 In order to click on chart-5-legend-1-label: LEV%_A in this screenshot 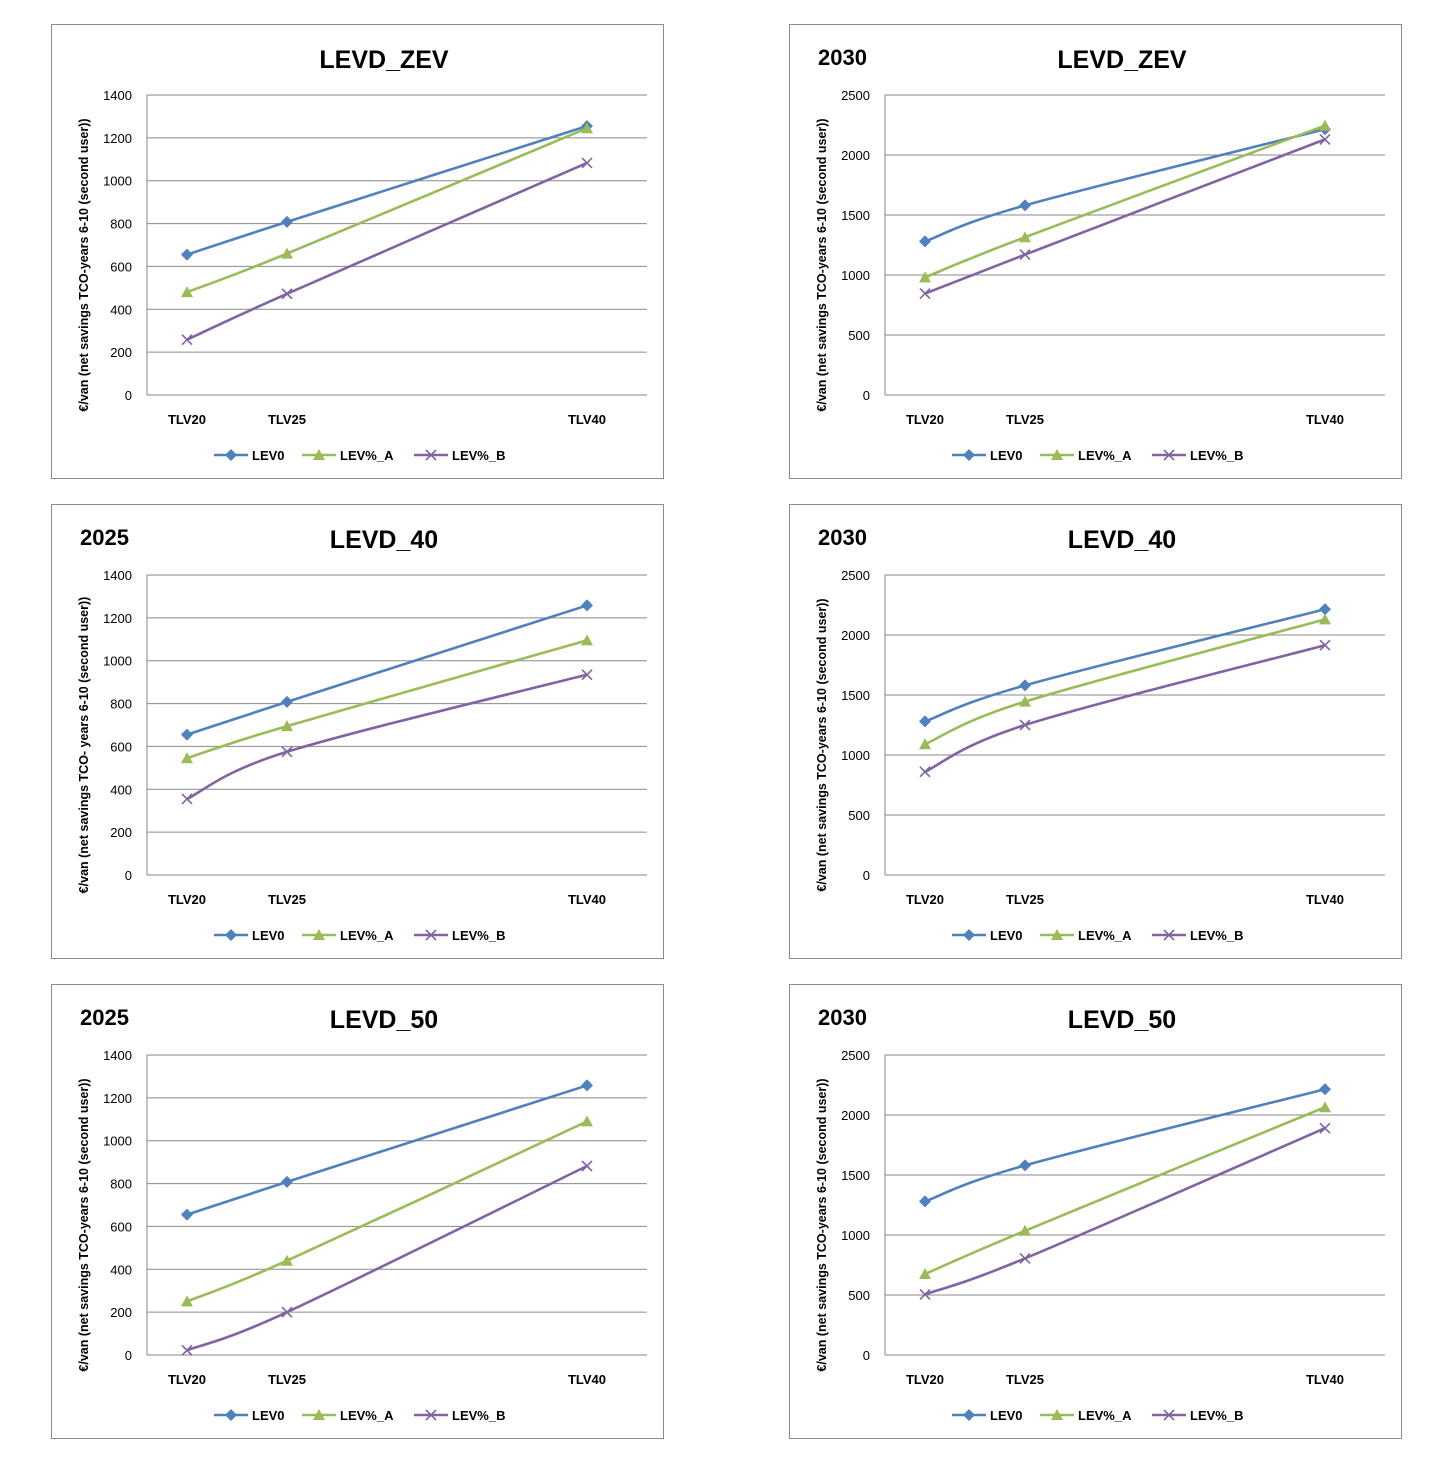, I will do `click(367, 1415)`.